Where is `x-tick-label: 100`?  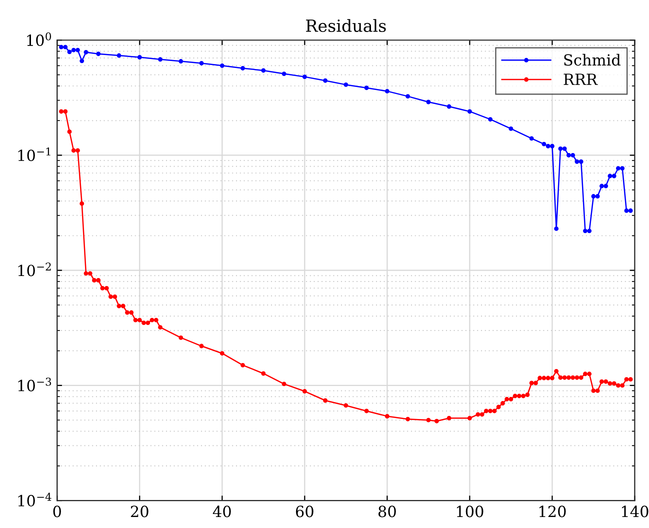
x-tick-label: 100 is located at coordinates (470, 512).